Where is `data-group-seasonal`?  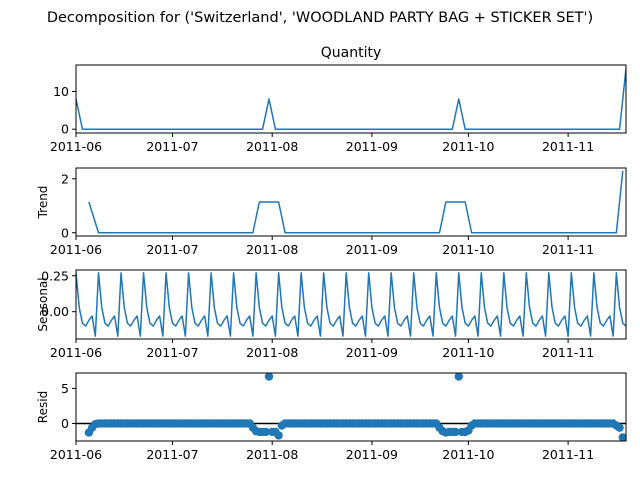
data-group-seasonal is located at coordinates (351, 304).